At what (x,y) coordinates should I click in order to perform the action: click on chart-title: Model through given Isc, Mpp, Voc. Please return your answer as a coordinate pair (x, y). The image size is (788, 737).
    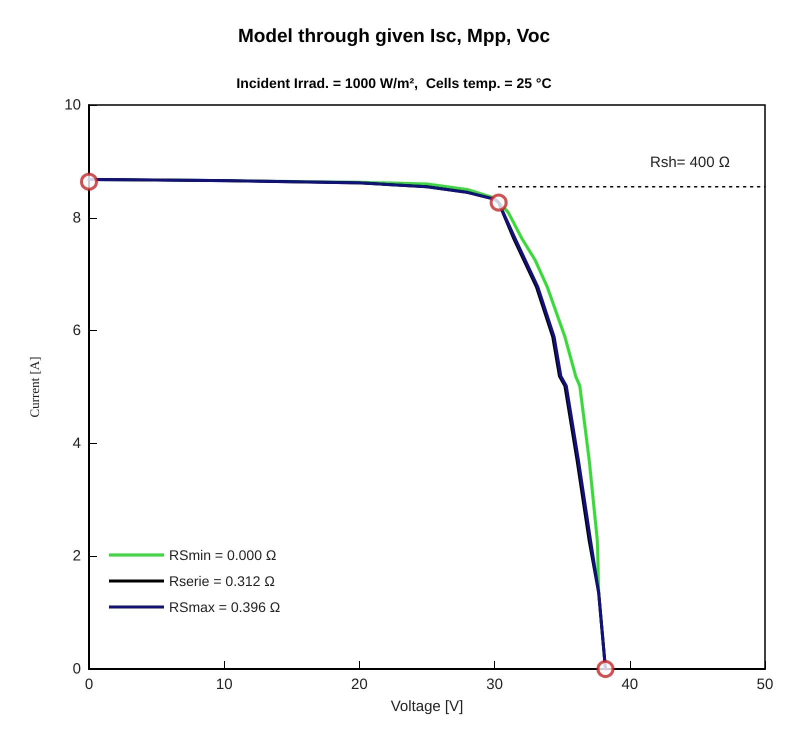
    Looking at the image, I should click on (394, 36).